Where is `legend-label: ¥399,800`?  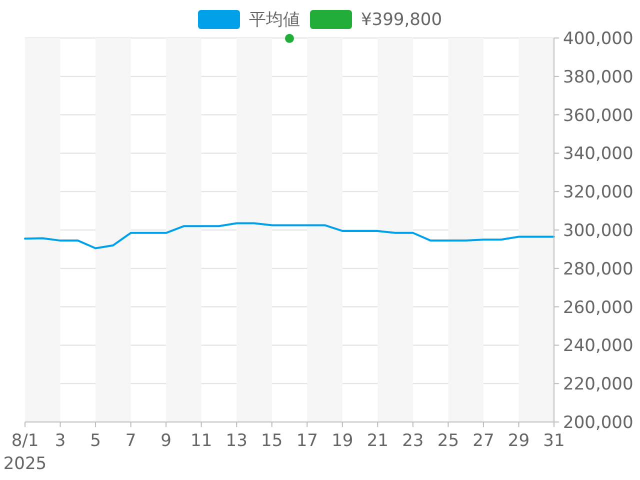 legend-label: ¥399,800 is located at coordinates (401, 20).